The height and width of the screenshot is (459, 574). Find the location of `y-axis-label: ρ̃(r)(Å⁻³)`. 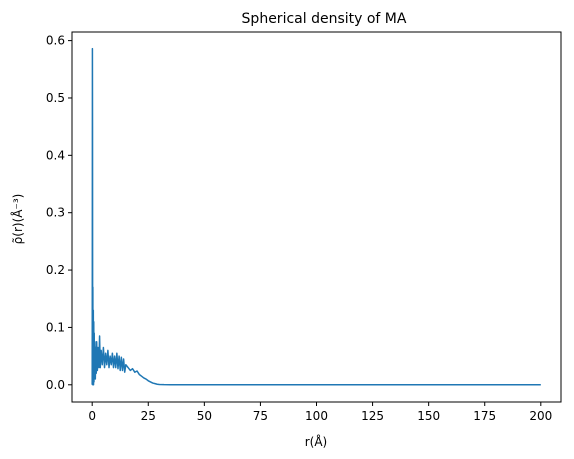

y-axis-label: ρ̃(r)(Å⁻³) is located at coordinates (17, 219).